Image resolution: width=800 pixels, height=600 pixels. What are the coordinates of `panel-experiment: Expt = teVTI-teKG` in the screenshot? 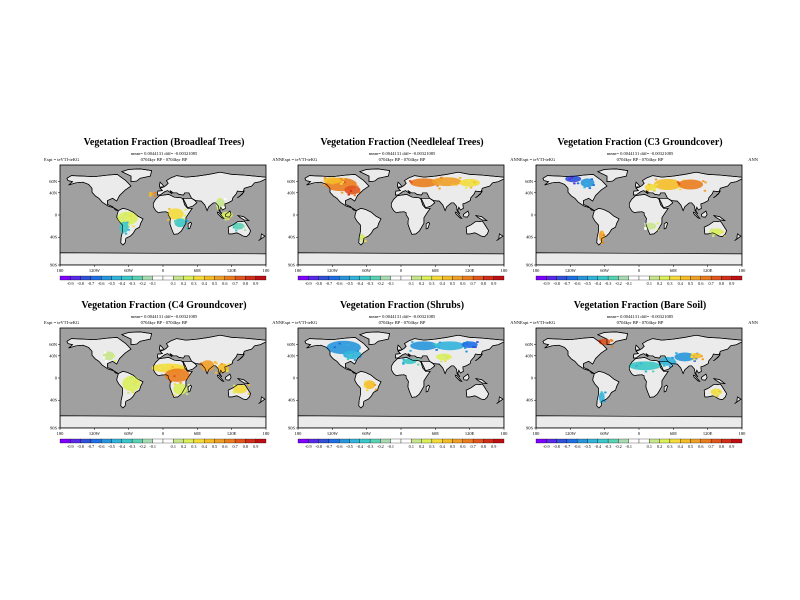 It's located at (62, 322).